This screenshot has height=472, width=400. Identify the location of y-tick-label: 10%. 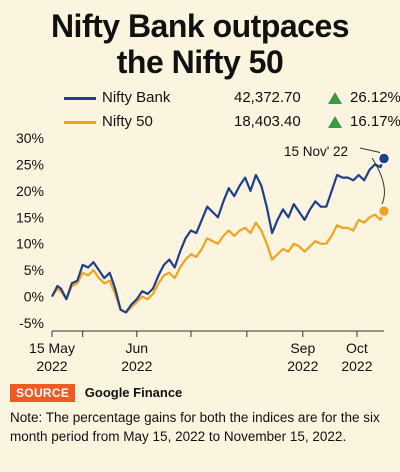
(30, 244).